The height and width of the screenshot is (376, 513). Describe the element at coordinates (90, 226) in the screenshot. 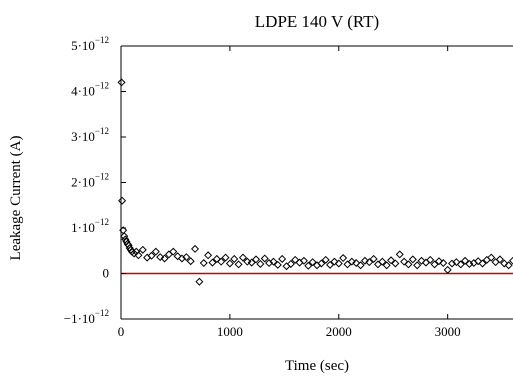

I see `y-tick-label: 1·10⁻¹²` at that location.